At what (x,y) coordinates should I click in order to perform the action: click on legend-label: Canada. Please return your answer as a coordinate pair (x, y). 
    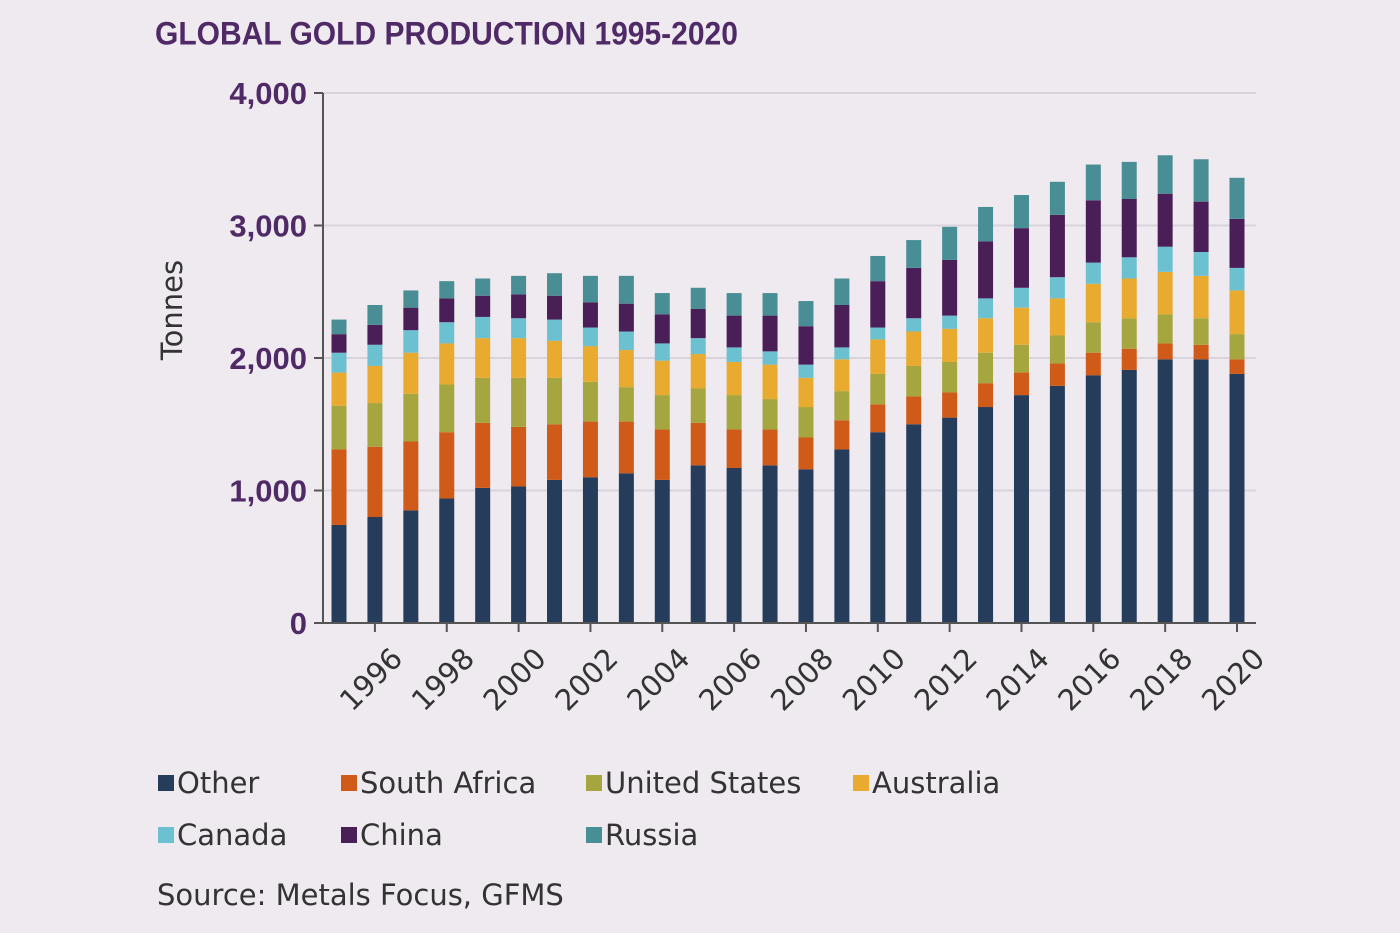
    Looking at the image, I should click on (232, 835).